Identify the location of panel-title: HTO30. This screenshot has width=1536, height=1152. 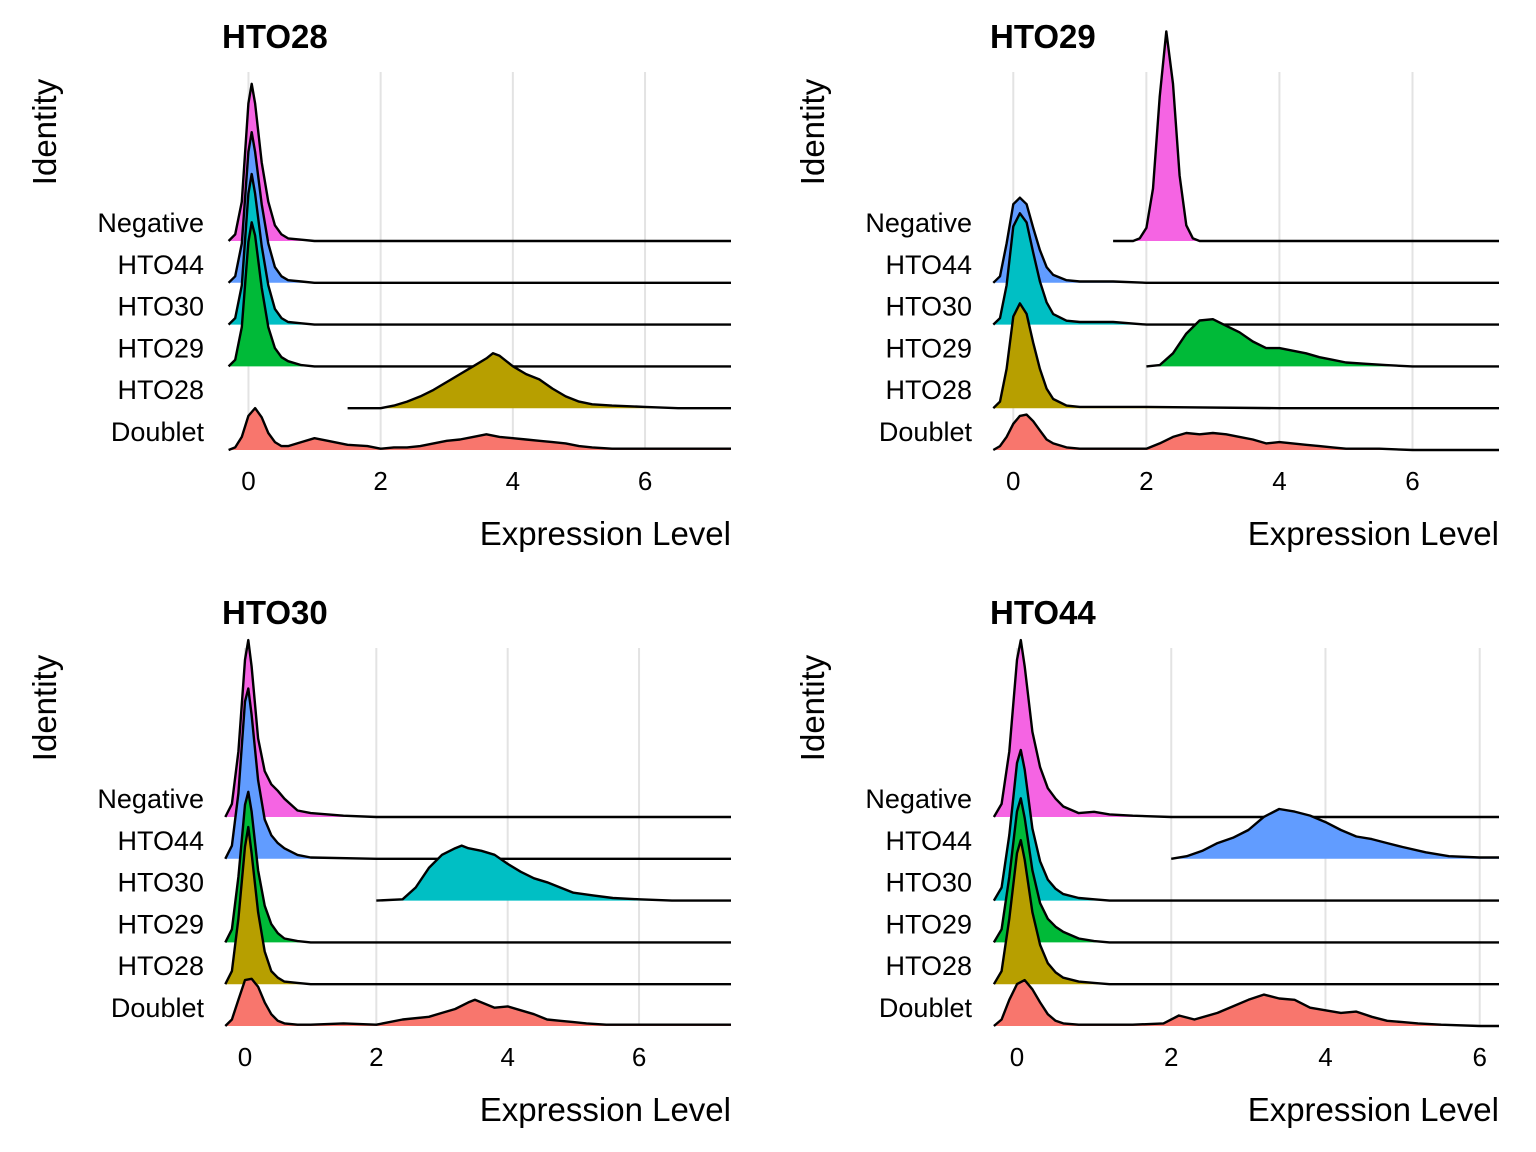
(275, 612).